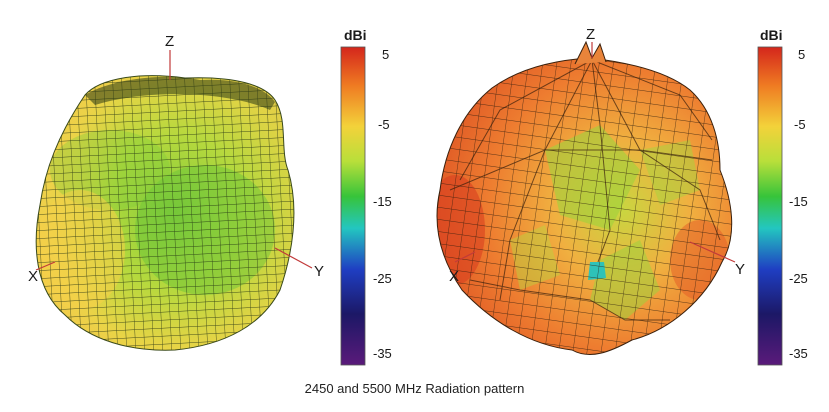 The width and height of the screenshot is (829, 412). Describe the element at coordinates (355, 35) in the screenshot. I see `colorbar-1-unit: dBi` at that location.